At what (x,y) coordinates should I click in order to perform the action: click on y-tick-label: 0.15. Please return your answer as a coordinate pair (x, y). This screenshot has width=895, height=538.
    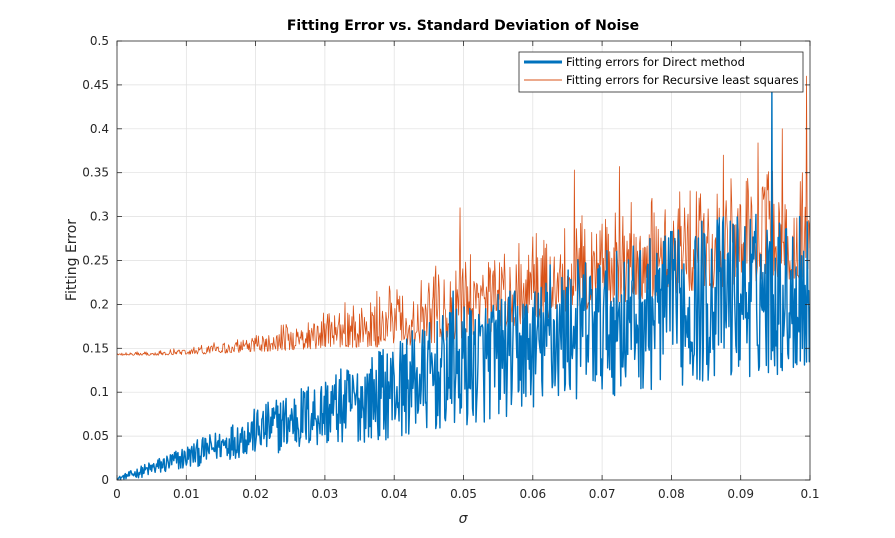
    Looking at the image, I should click on (95, 348).